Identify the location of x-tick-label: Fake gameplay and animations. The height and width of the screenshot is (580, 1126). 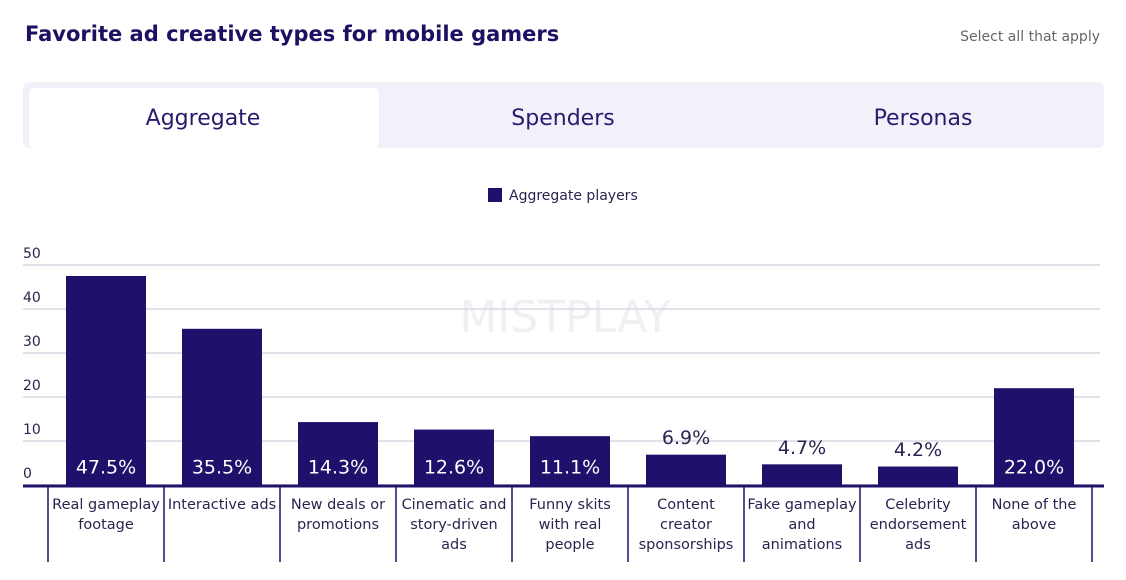
(802, 525).